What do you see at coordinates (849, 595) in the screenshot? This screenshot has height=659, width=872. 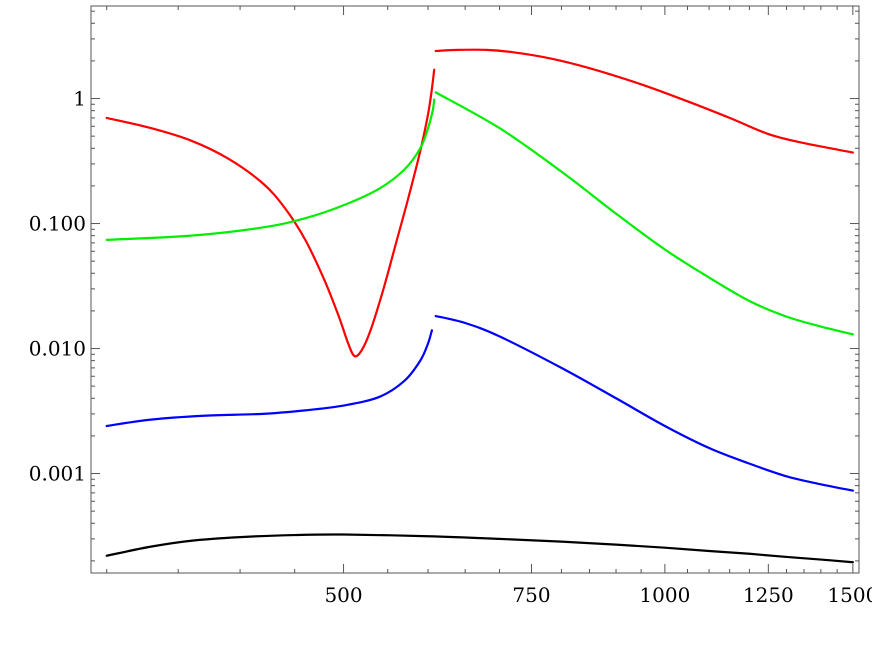 I see `x-tick-label: 1500` at bounding box center [849, 595].